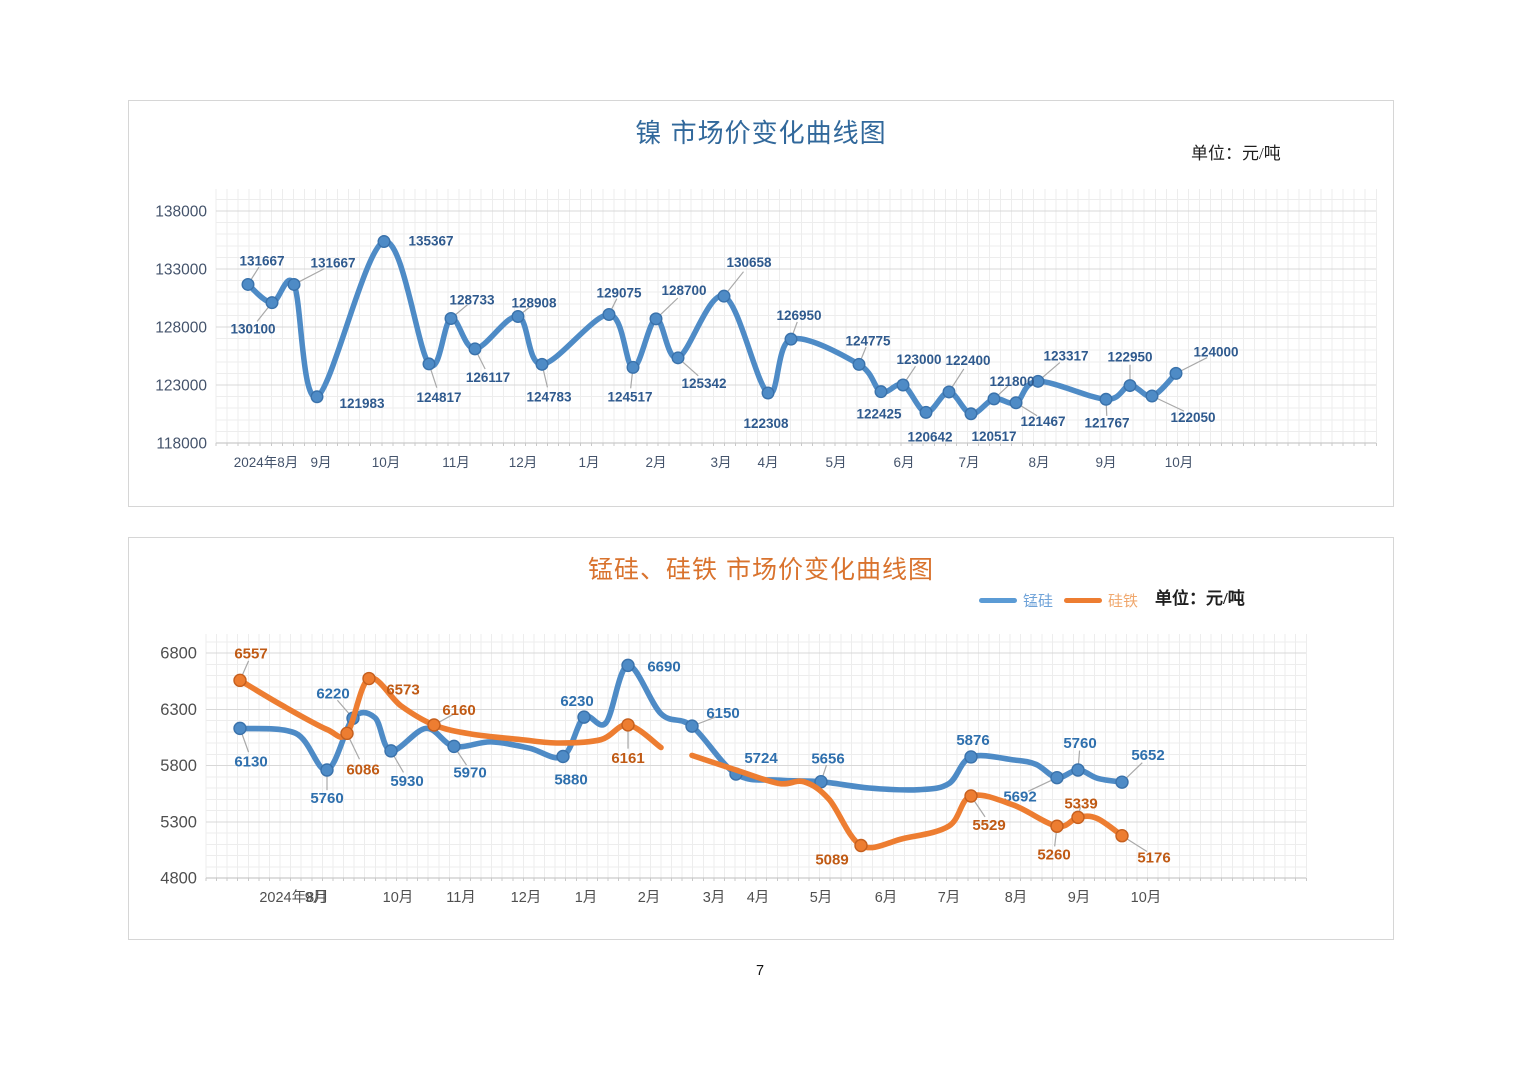 The height and width of the screenshot is (1074, 1520). What do you see at coordinates (178, 822) in the screenshot?
I see `svg-text: 5300` at bounding box center [178, 822].